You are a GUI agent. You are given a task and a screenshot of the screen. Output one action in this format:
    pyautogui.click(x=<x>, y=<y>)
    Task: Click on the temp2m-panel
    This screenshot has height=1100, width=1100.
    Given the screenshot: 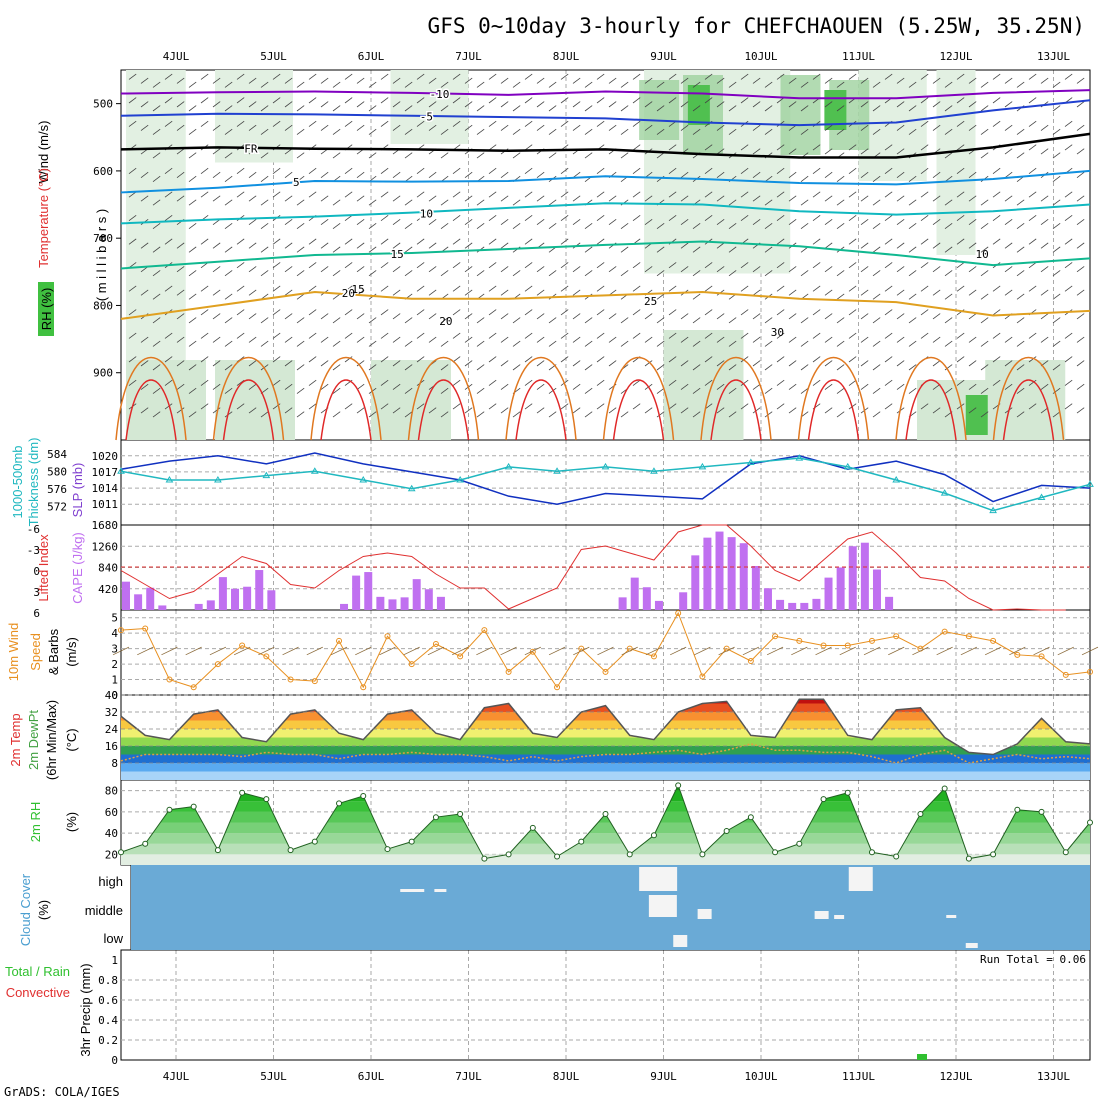 What is the action you would take?
    pyautogui.click(x=605, y=737)
    